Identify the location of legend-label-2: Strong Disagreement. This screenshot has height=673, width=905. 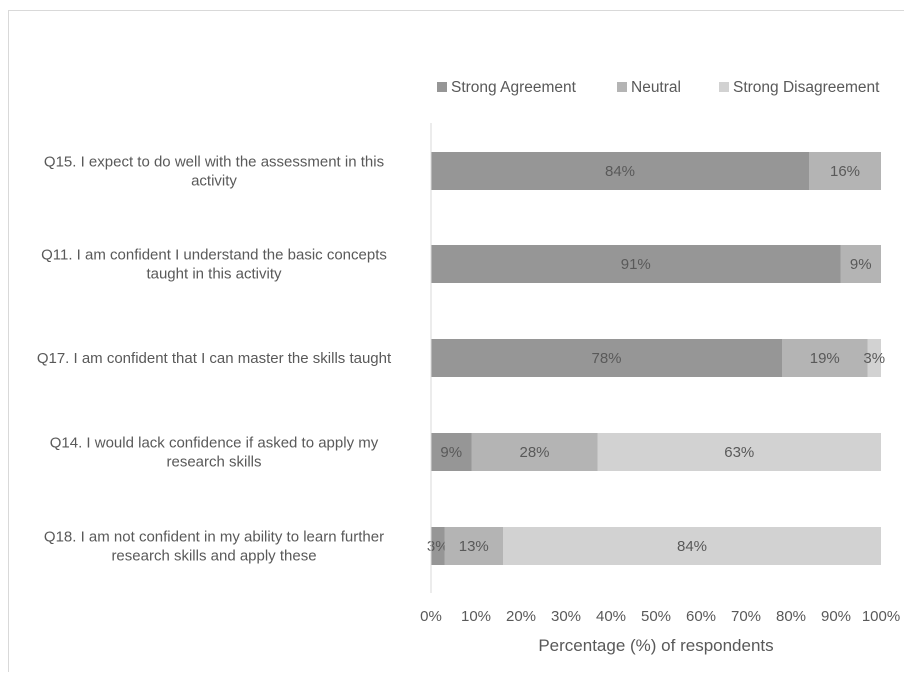
(806, 87).